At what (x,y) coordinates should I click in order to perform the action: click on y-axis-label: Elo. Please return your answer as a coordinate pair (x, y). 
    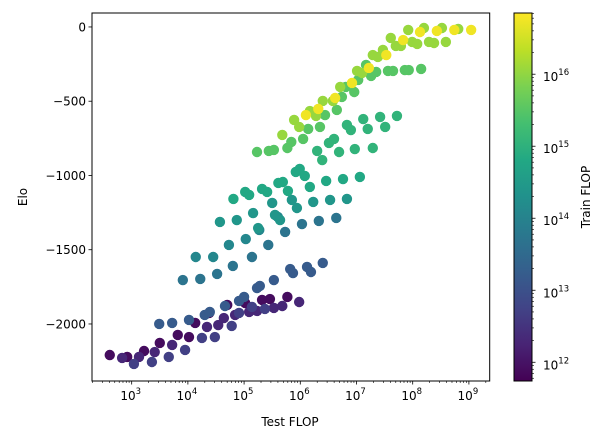
    Looking at the image, I should click on (23, 197).